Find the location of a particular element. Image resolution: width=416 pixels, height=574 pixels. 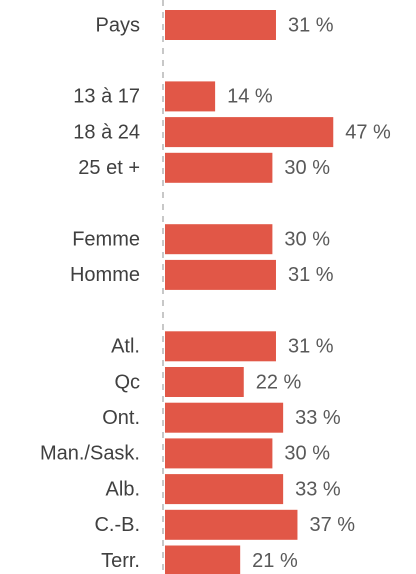

category-label: Homme is located at coordinates (105, 275).